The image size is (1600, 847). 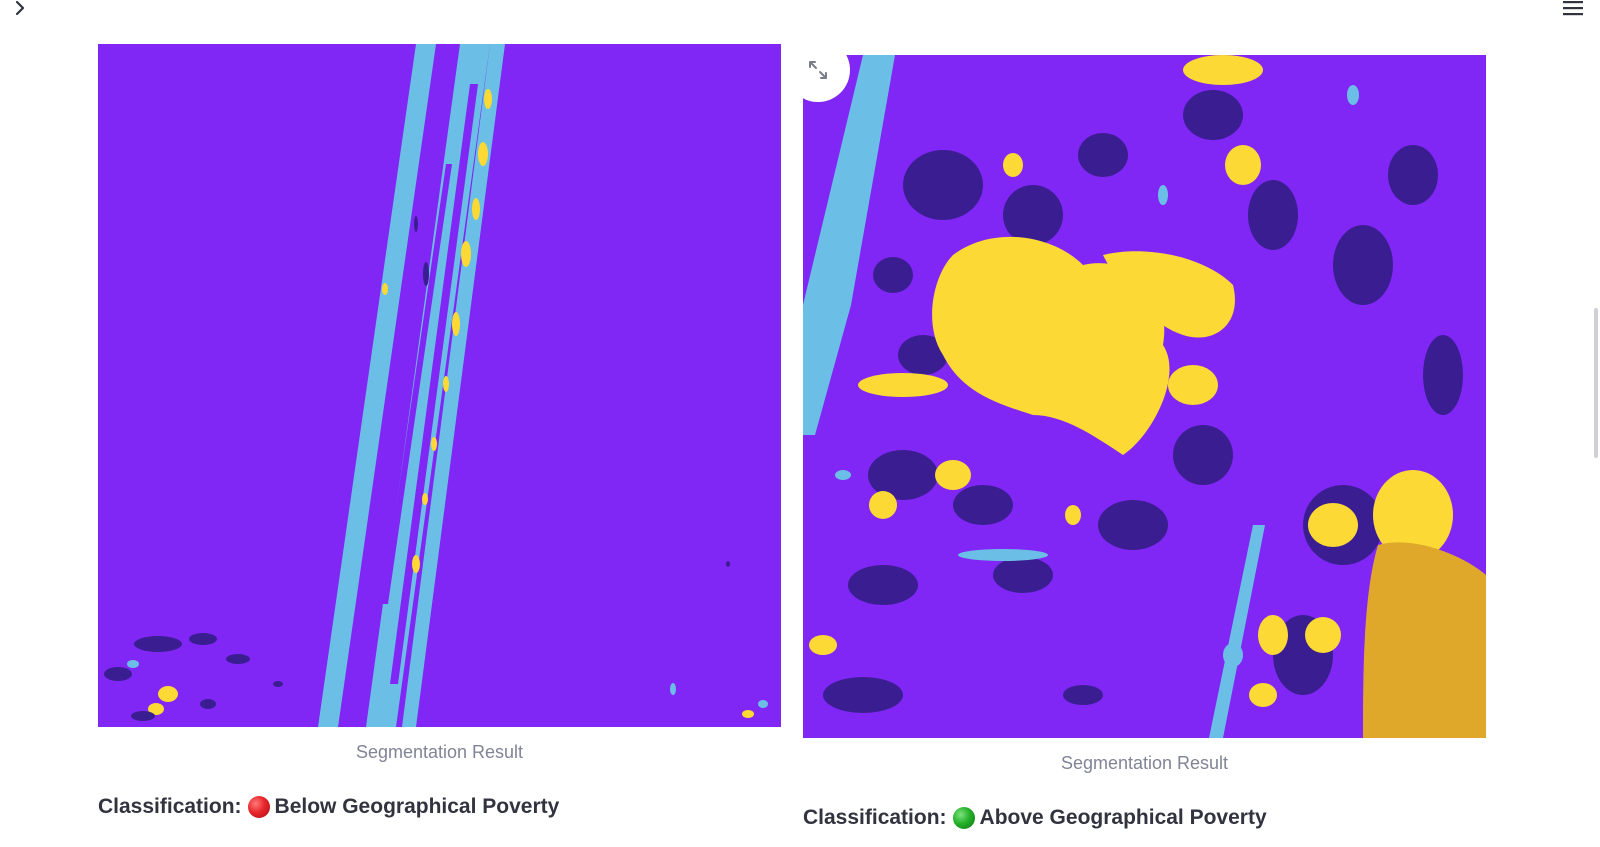 I want to click on classification-label-right: Classification:, so click(x=875, y=817).